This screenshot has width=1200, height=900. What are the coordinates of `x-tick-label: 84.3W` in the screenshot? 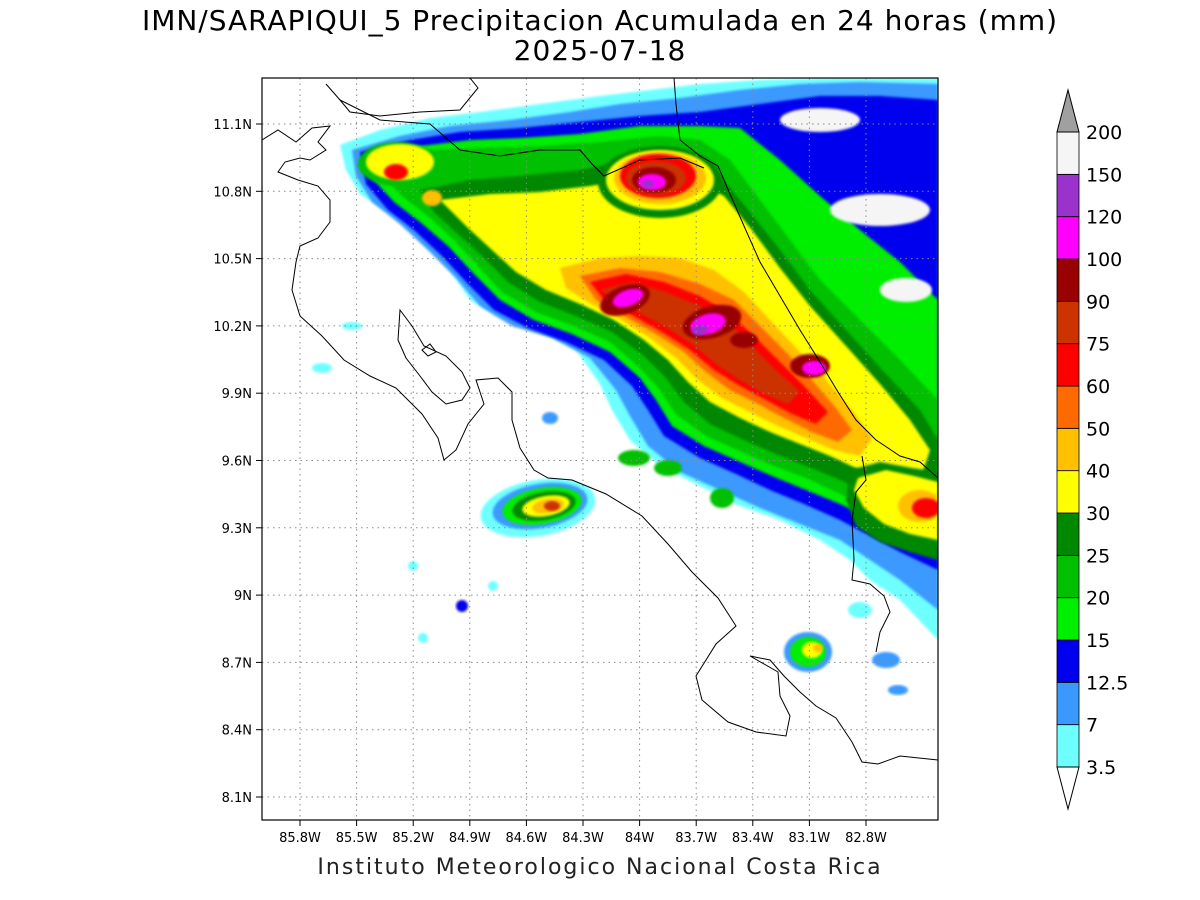 It's located at (583, 838).